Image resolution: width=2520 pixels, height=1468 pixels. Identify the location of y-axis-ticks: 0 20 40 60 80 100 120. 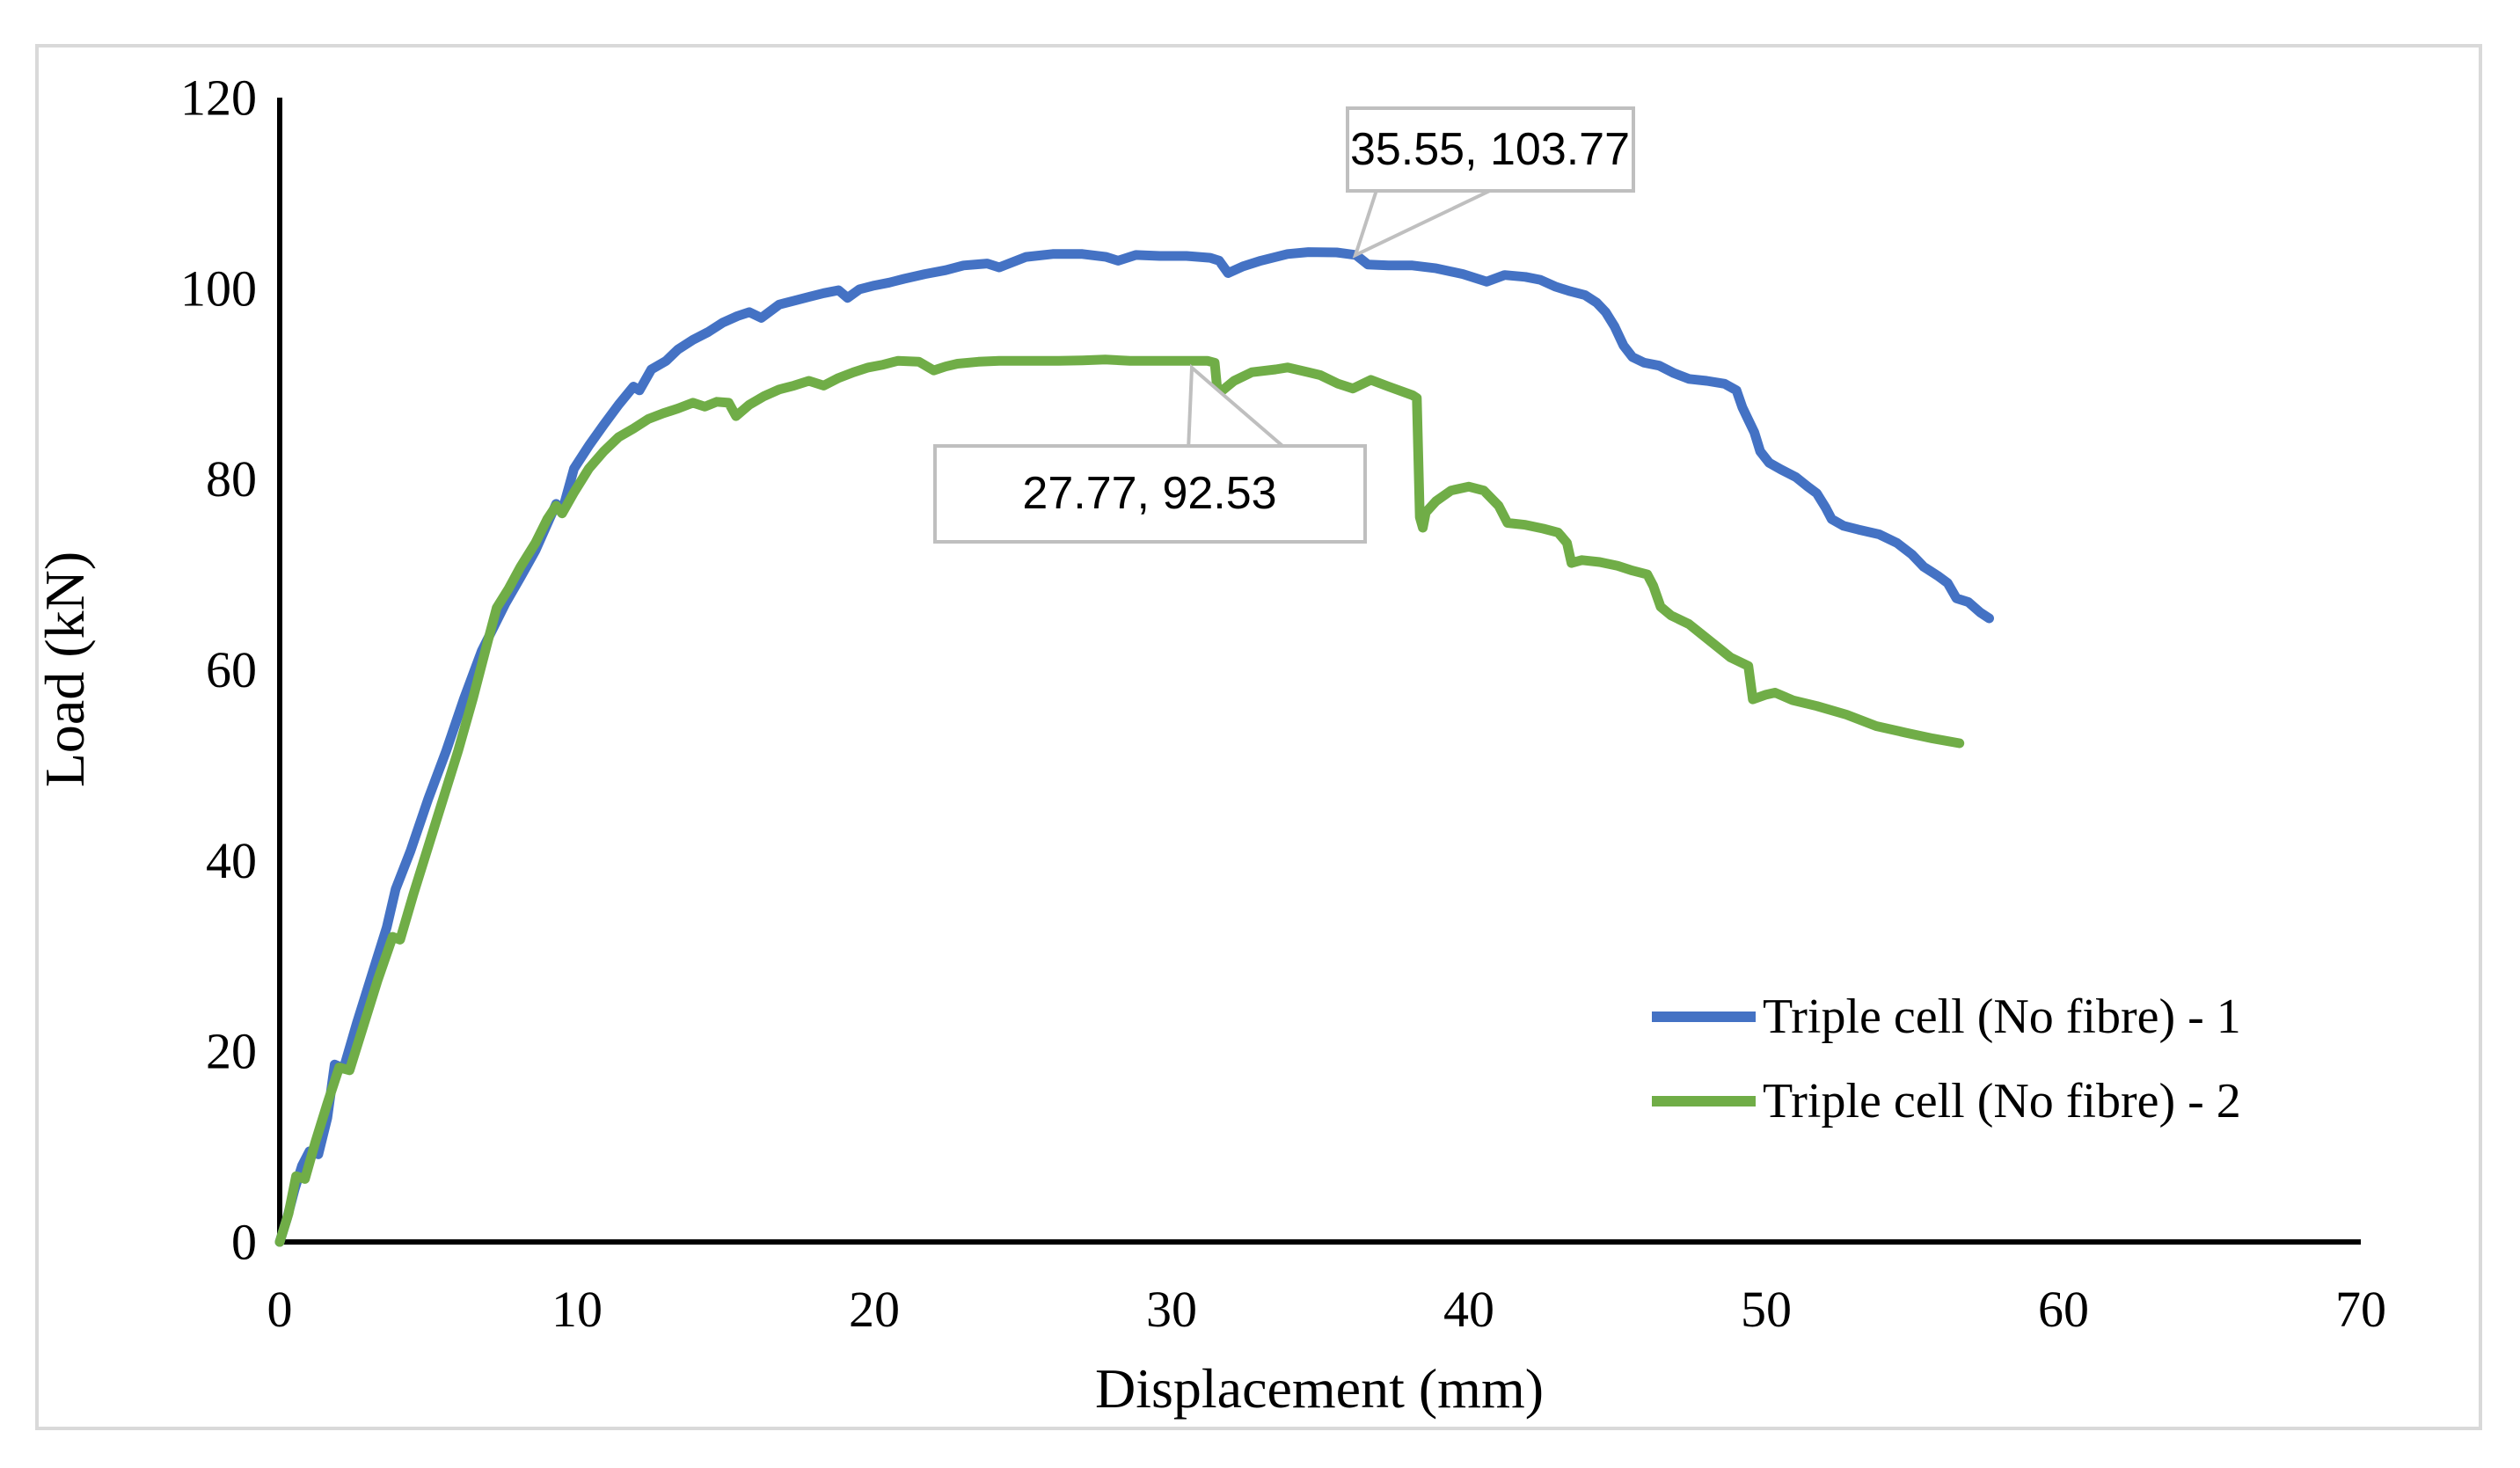
(218, 670).